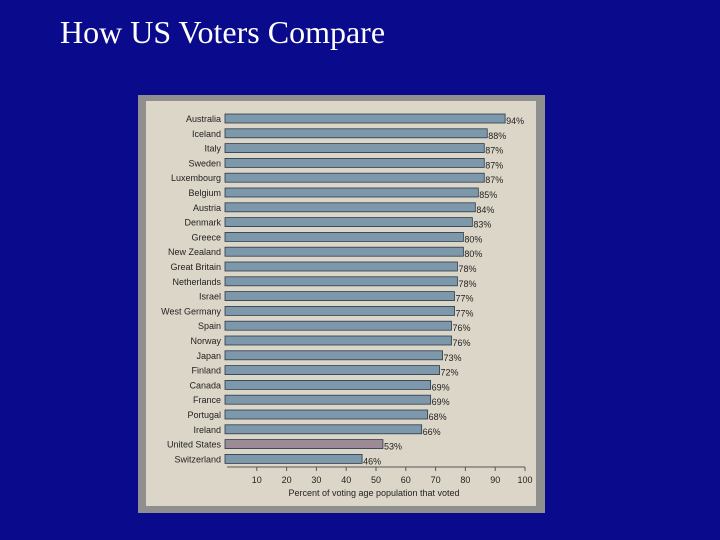 The height and width of the screenshot is (540, 720). What do you see at coordinates (207, 430) in the screenshot?
I see `category-label: Ireland` at bounding box center [207, 430].